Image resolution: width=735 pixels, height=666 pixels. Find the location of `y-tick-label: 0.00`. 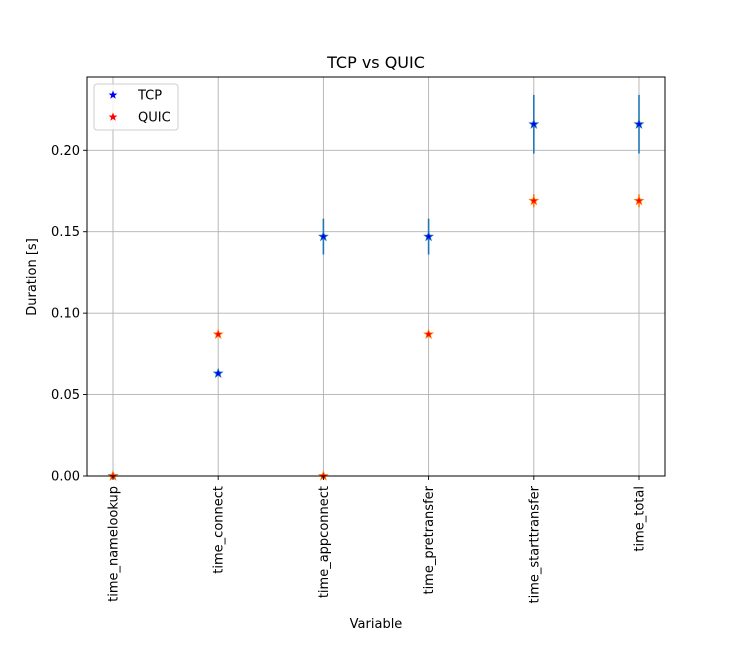

y-tick-label: 0.00 is located at coordinates (65, 477).